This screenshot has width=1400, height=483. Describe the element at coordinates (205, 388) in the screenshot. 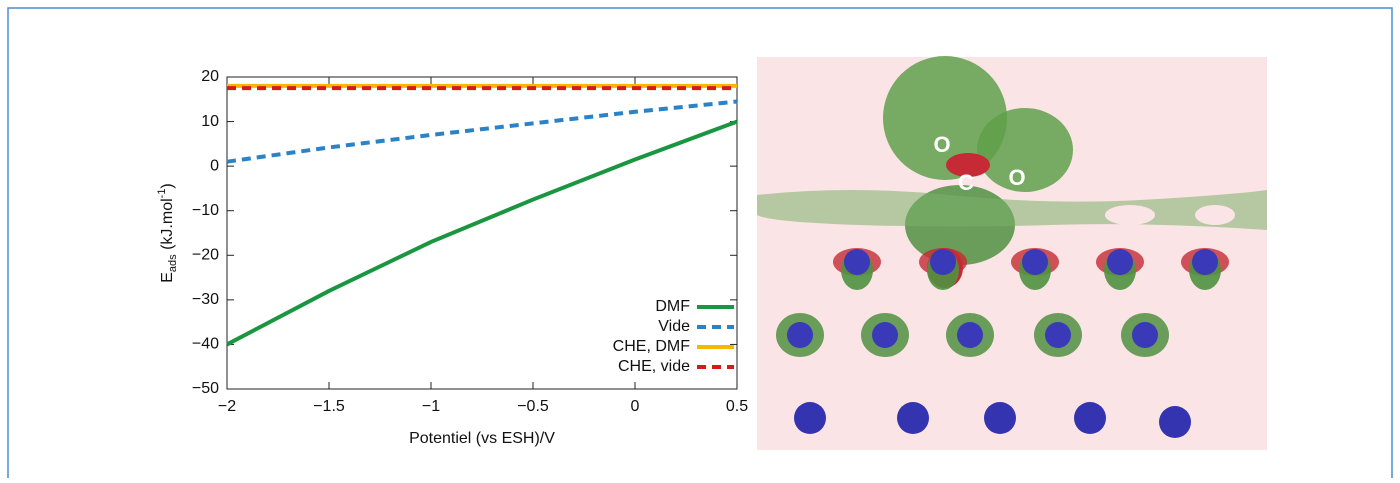

I see `y-tick-label: −50` at that location.